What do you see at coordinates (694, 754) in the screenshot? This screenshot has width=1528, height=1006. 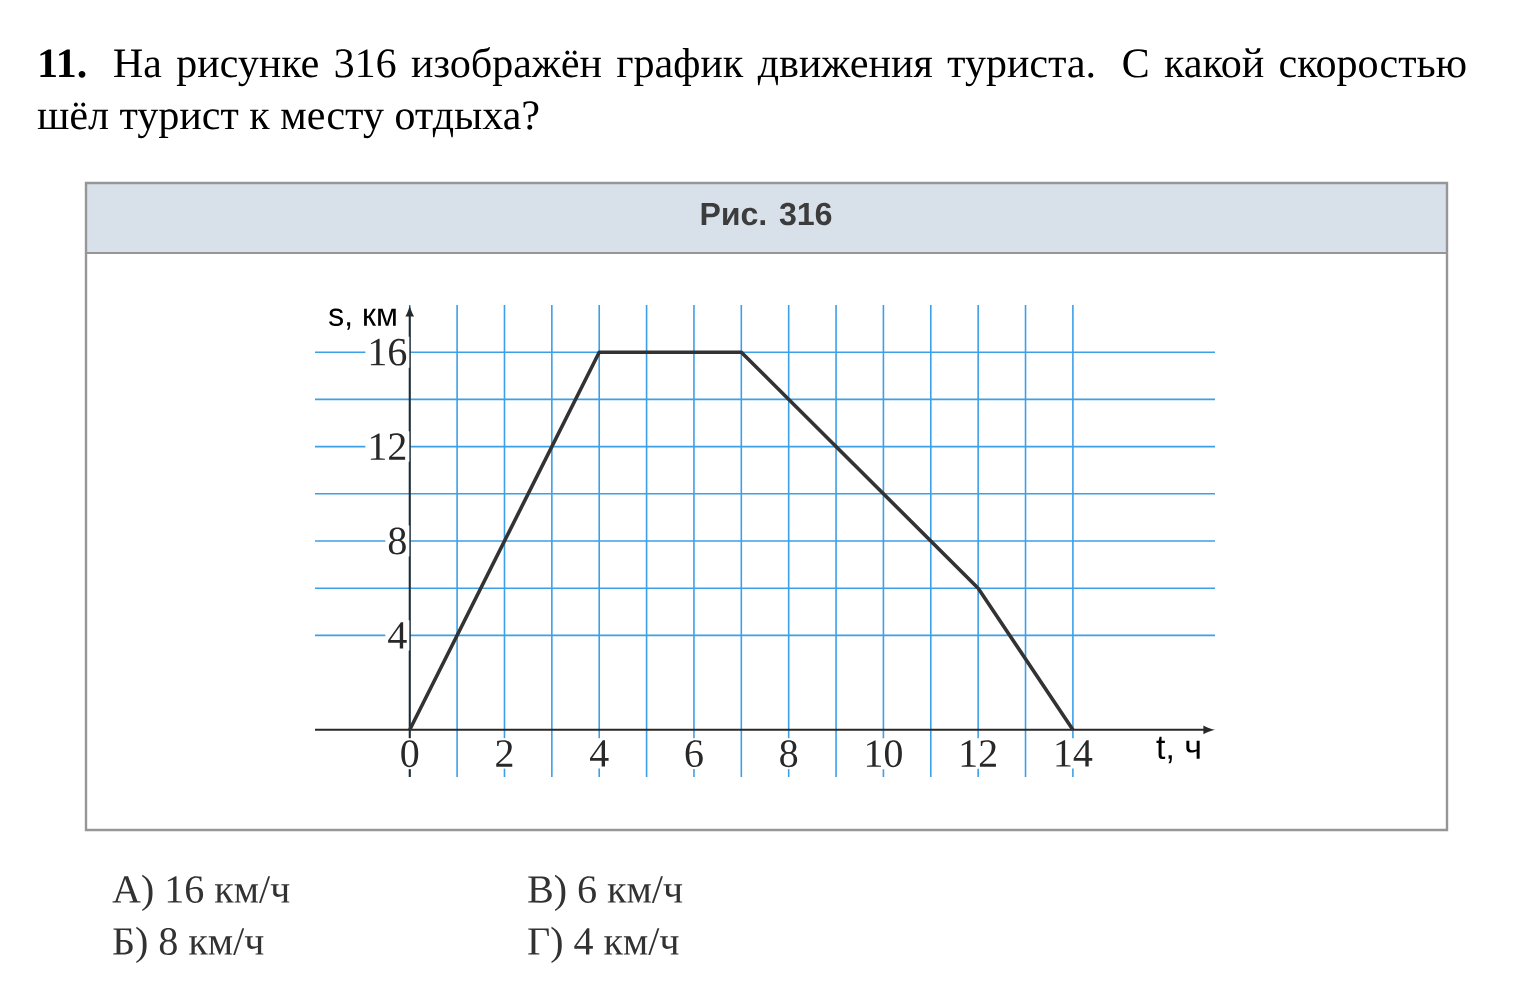 I see `x-tick-label: 6` at bounding box center [694, 754].